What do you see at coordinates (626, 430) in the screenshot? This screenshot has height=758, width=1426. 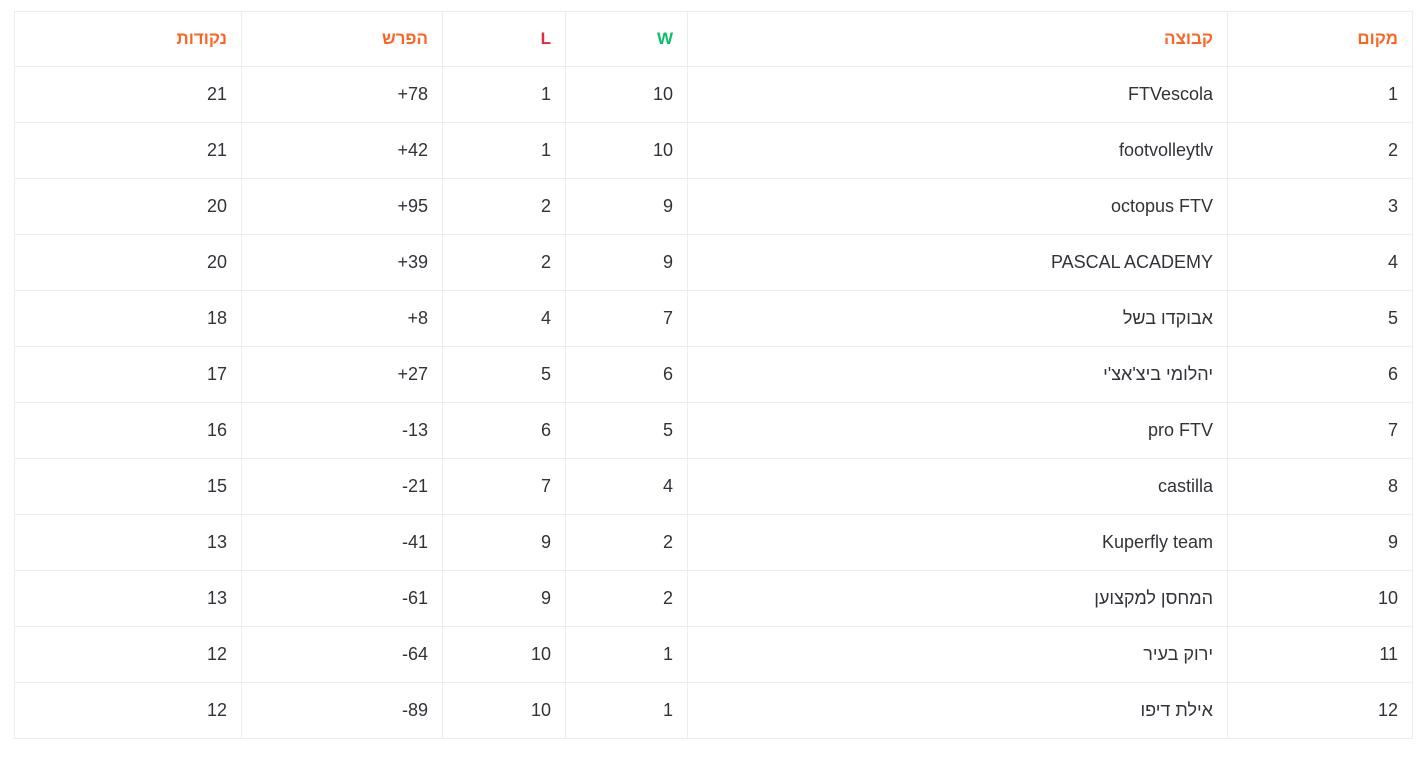 I see `cell-wins: 5` at bounding box center [626, 430].